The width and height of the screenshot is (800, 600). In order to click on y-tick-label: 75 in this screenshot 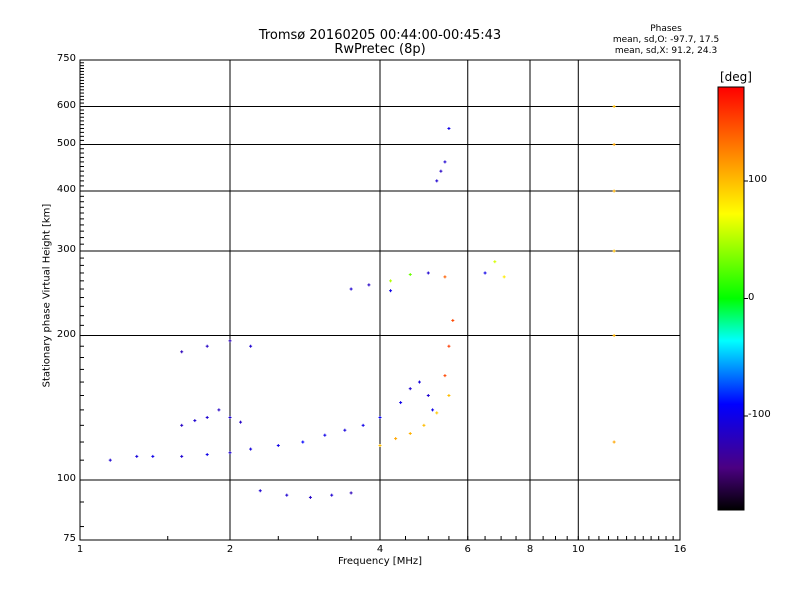, I will do `click(69, 538)`.